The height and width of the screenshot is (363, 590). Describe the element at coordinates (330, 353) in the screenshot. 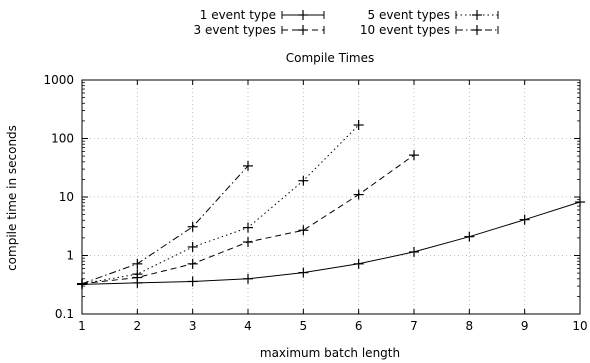

I see `x-axis-label: maximum batch length` at that location.